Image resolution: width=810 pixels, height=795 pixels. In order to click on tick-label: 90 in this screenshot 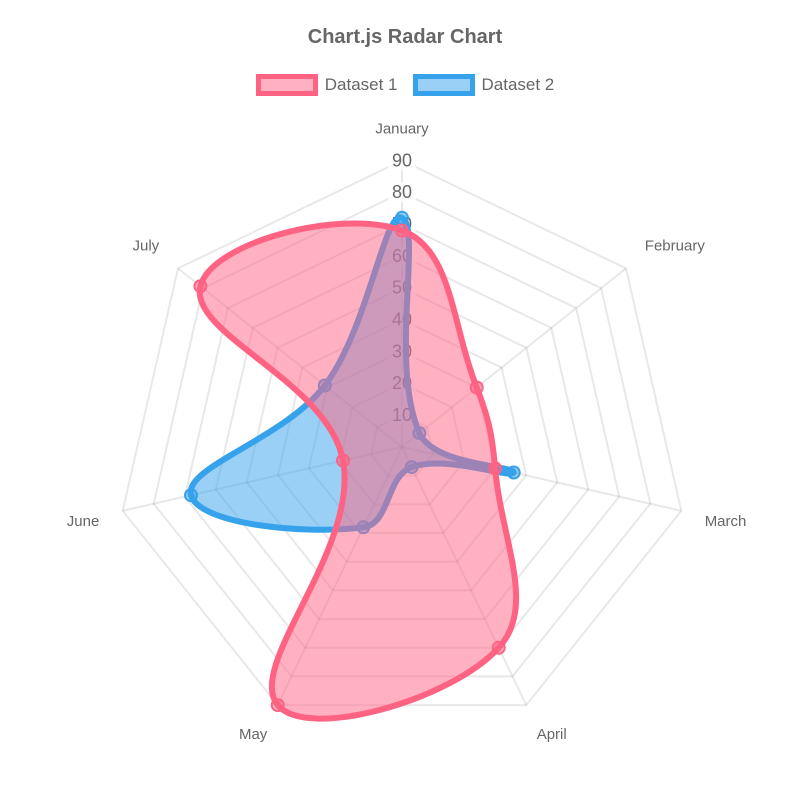, I will do `click(402, 160)`.